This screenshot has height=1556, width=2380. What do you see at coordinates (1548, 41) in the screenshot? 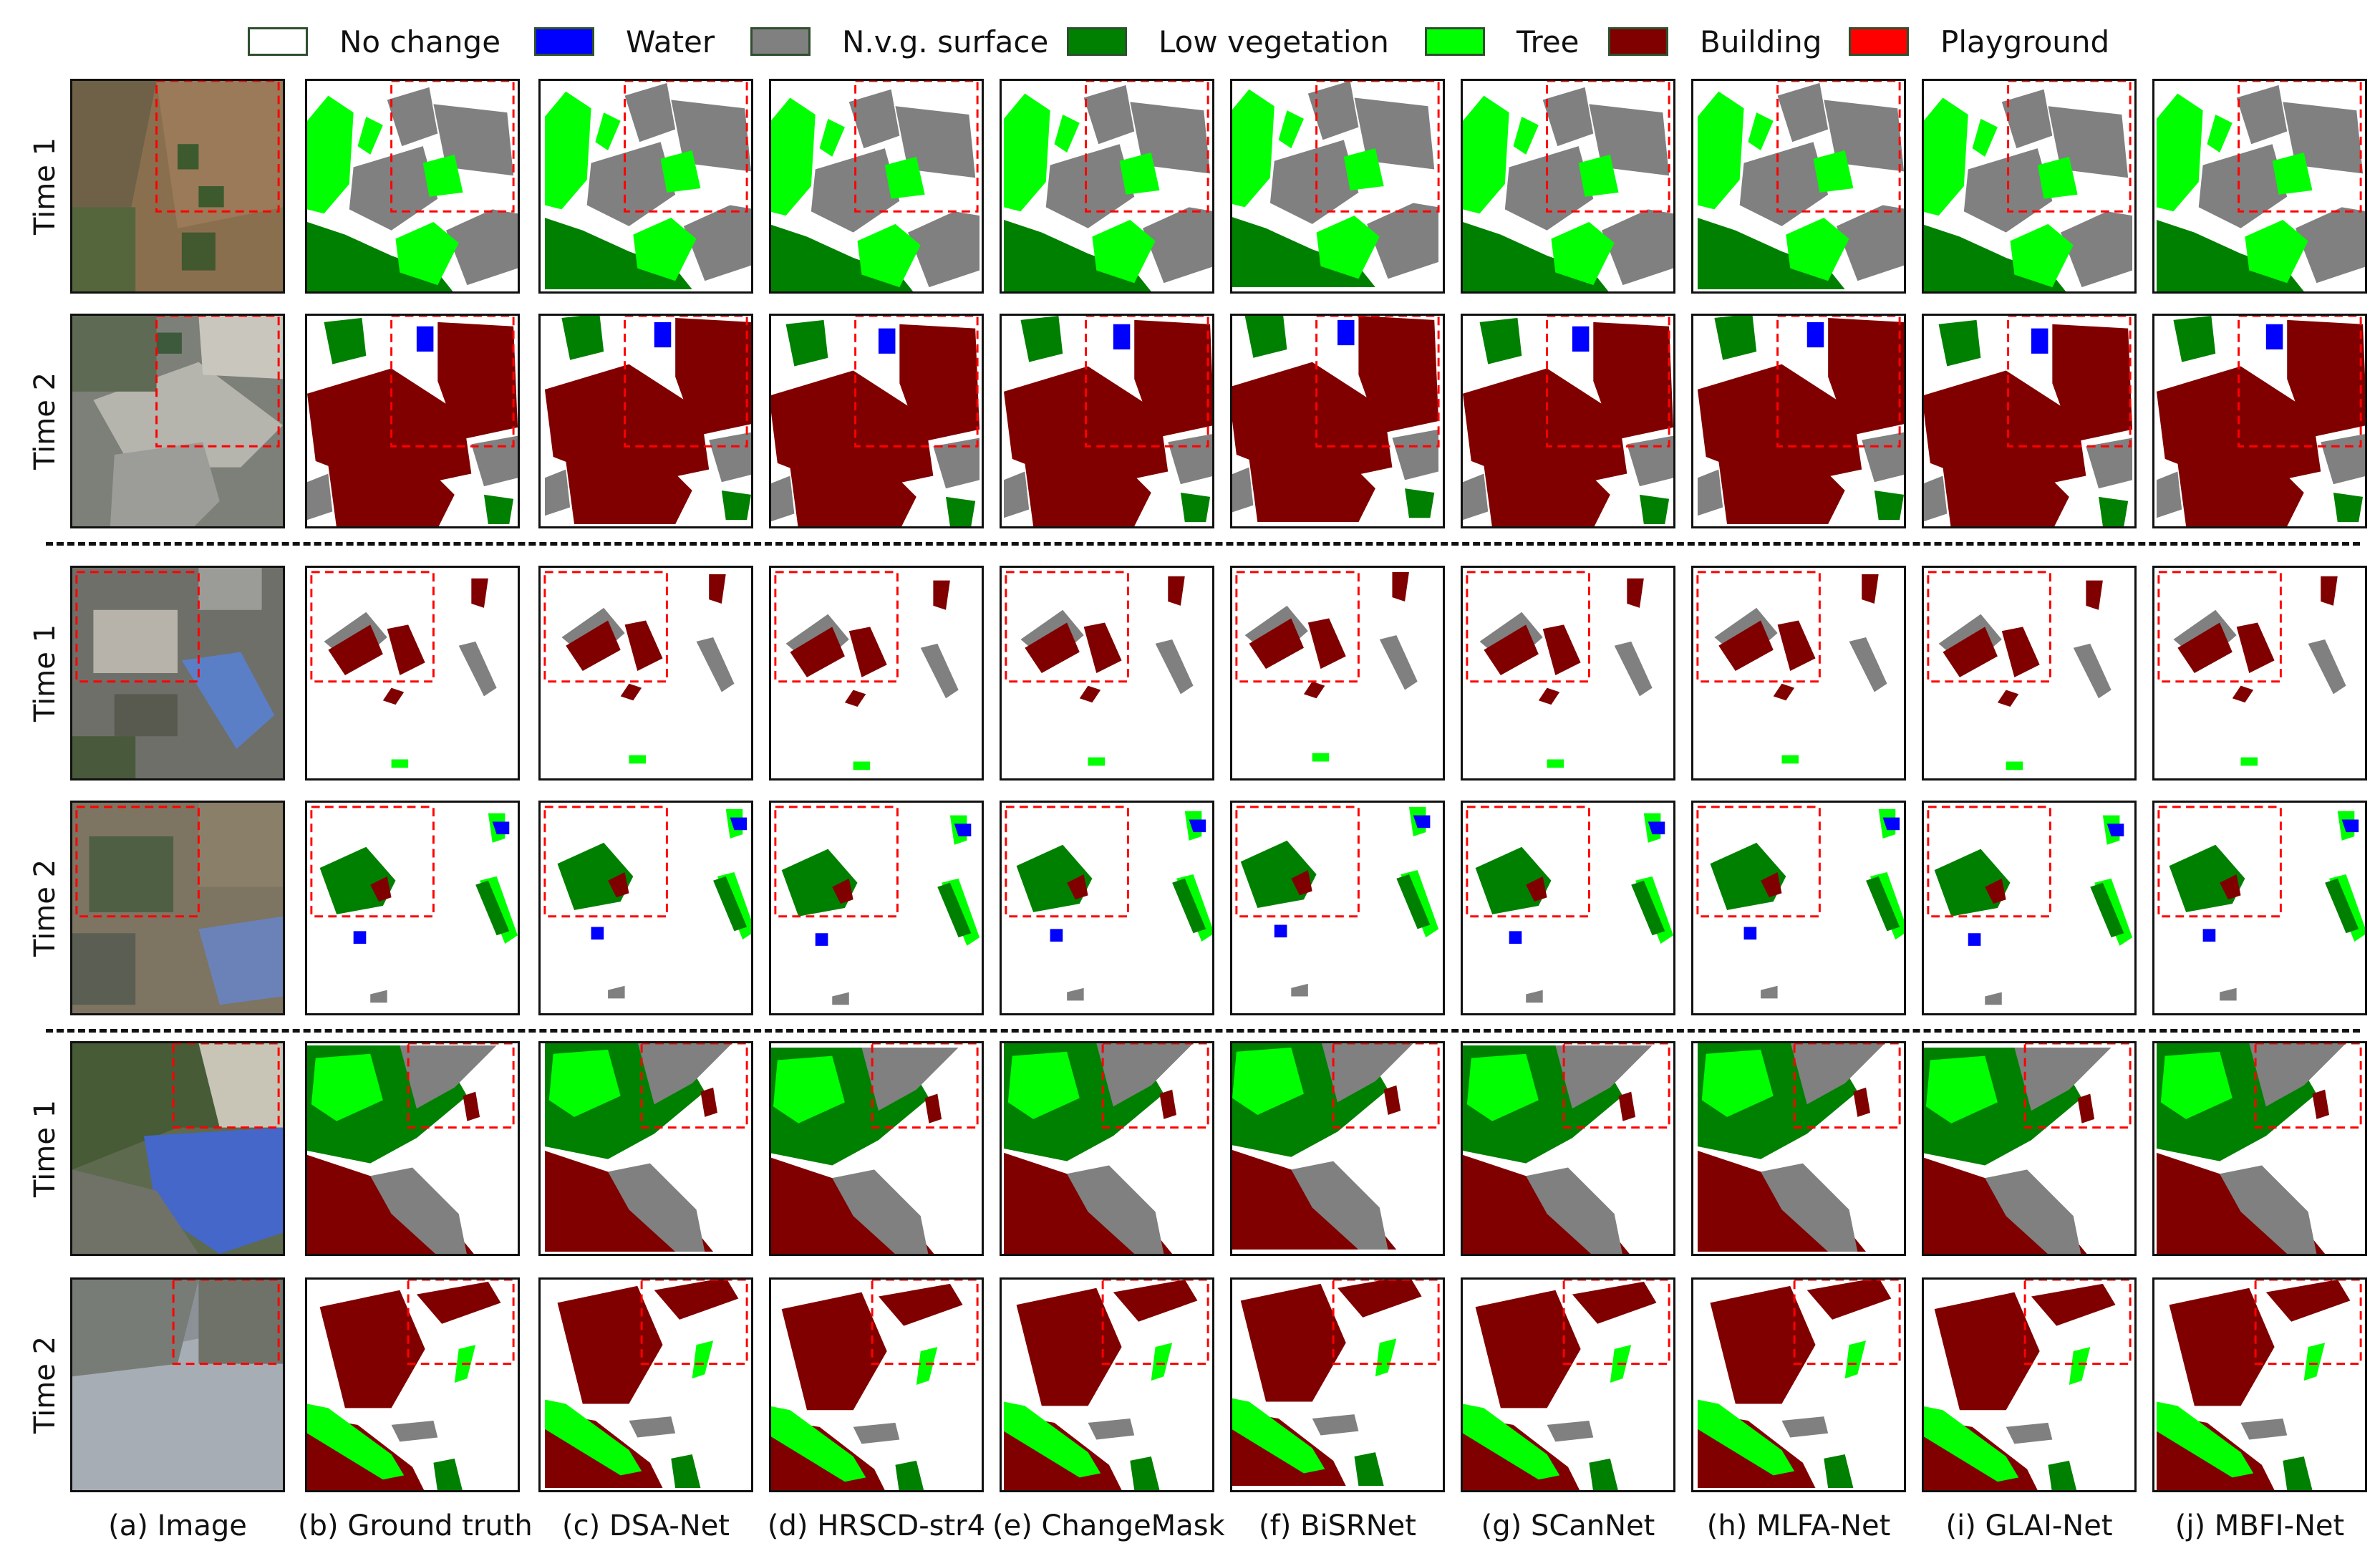
I see `legend-label: Tree` at bounding box center [1548, 41].